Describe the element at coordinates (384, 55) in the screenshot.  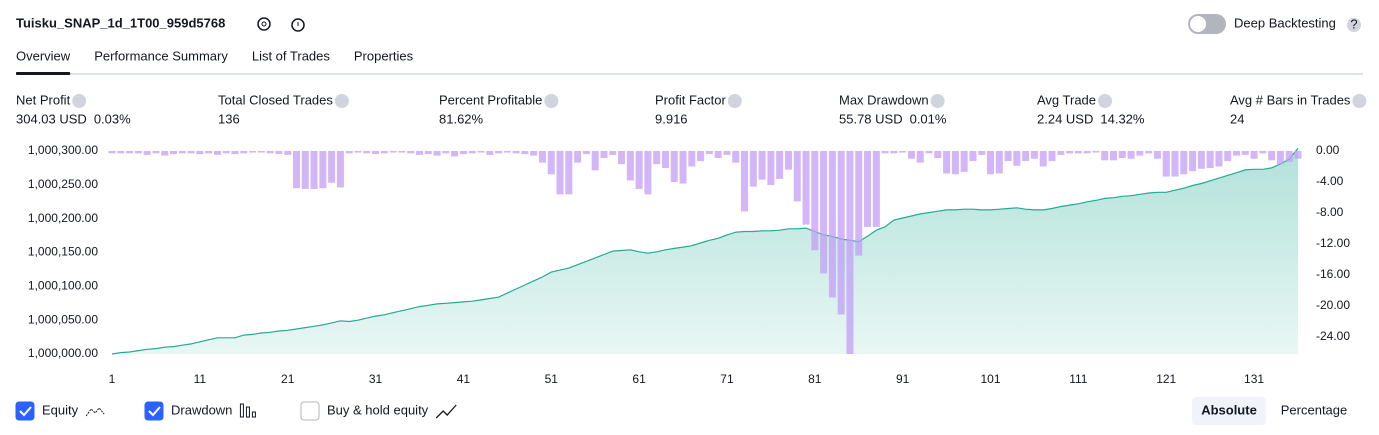
I see `tab: Properties` at that location.